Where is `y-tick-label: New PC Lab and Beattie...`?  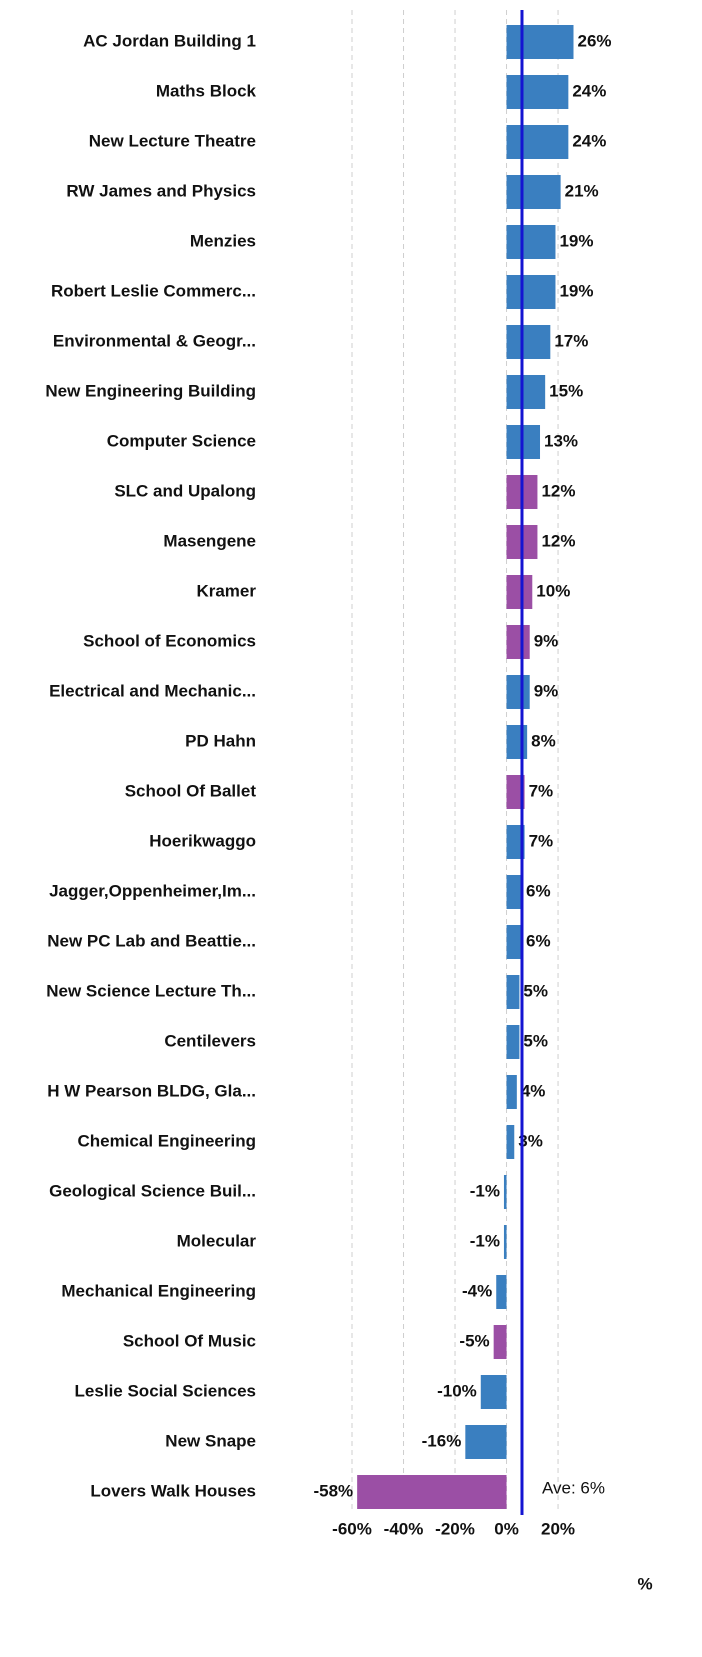
y-tick-label: New PC Lab and Beattie... is located at coordinates (151, 940).